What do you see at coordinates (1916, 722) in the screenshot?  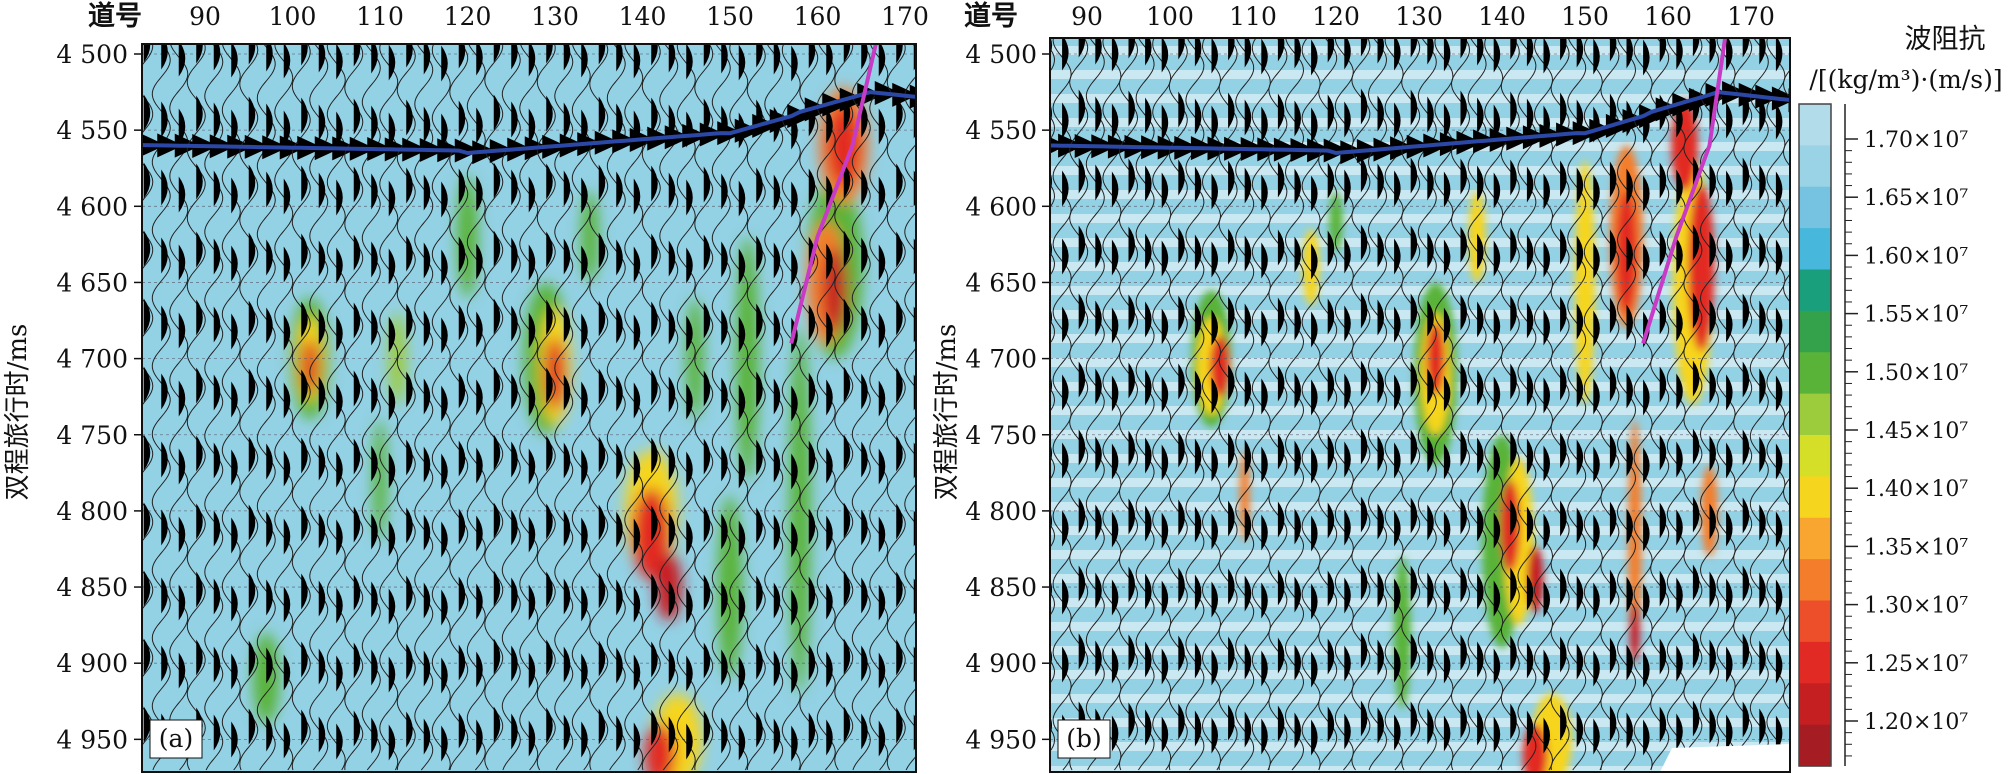 I see `colorbar-tick-label: 1.20×10⁷` at bounding box center [1916, 722].